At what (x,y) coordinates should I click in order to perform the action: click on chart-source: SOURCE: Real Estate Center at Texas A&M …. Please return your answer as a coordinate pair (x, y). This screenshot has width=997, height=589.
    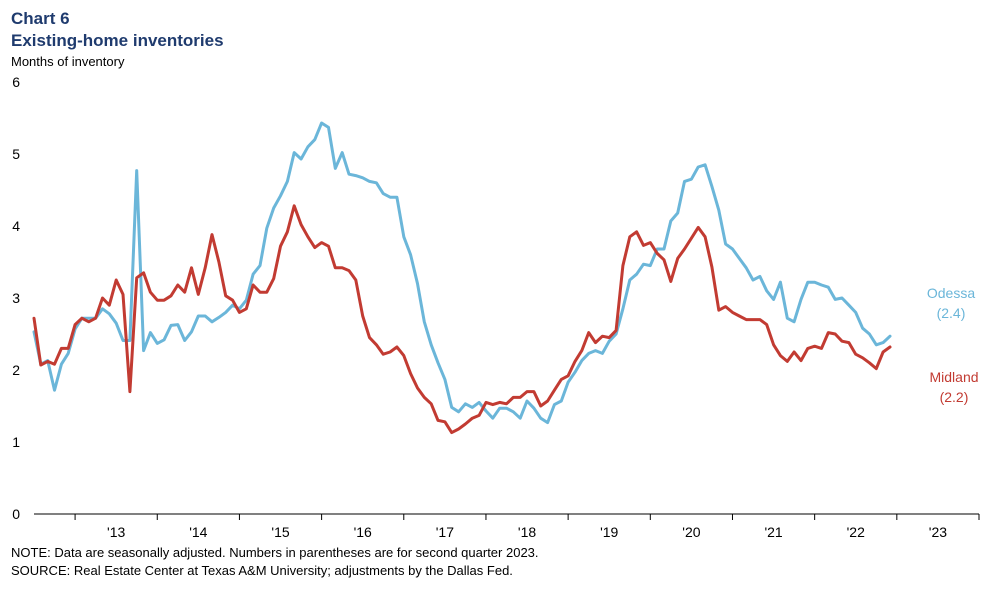
    Looking at the image, I should click on (262, 570).